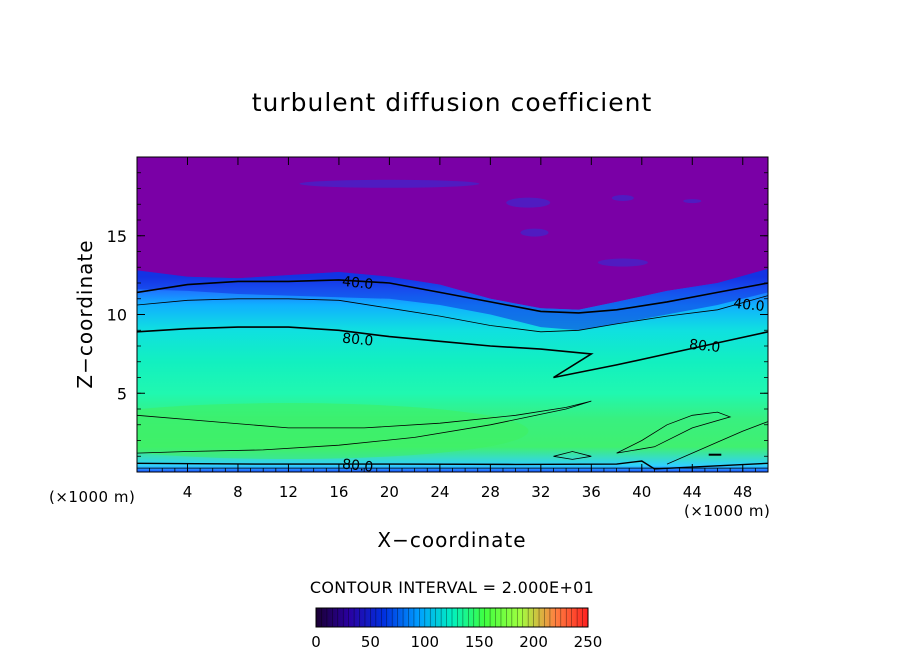  What do you see at coordinates (357, 340) in the screenshot?
I see `contour-label-3: 80.0` at bounding box center [357, 340].